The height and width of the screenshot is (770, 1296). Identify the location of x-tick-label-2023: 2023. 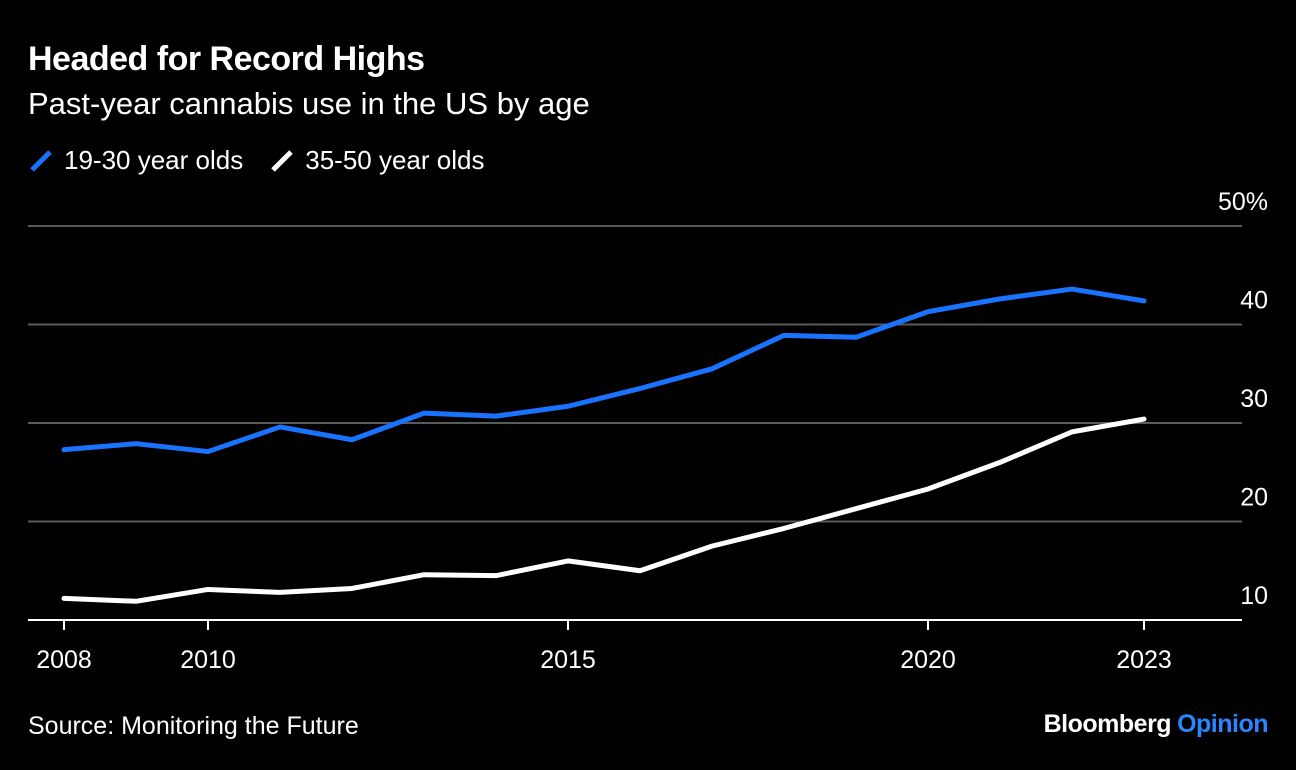
(1144, 660).